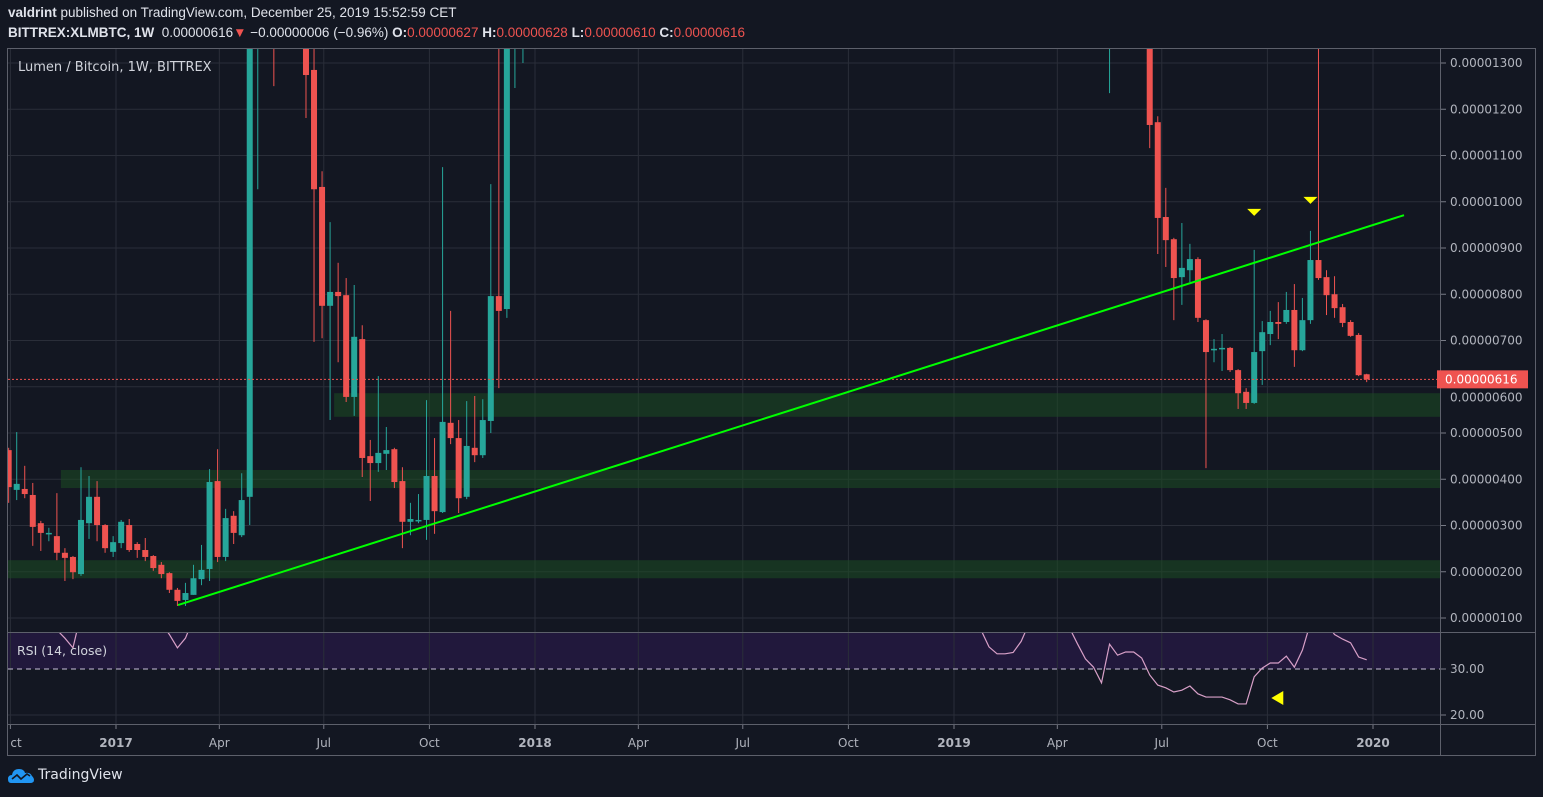 This screenshot has width=1543, height=797. What do you see at coordinates (1467, 669) in the screenshot?
I see `rsi-tick-label: 30.00` at bounding box center [1467, 669].